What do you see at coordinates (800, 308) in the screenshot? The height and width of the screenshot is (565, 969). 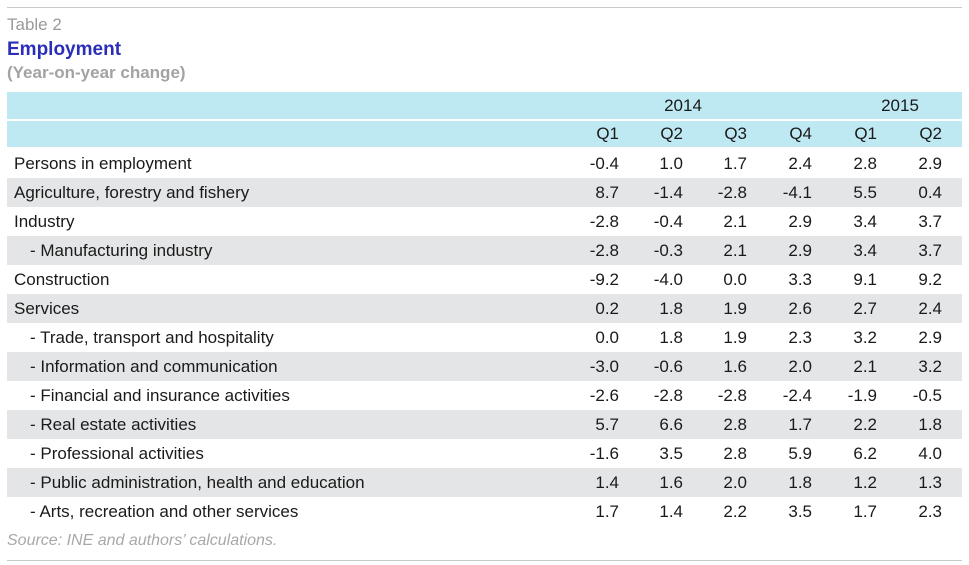 I see `cell-value: 2.6` at bounding box center [800, 308].